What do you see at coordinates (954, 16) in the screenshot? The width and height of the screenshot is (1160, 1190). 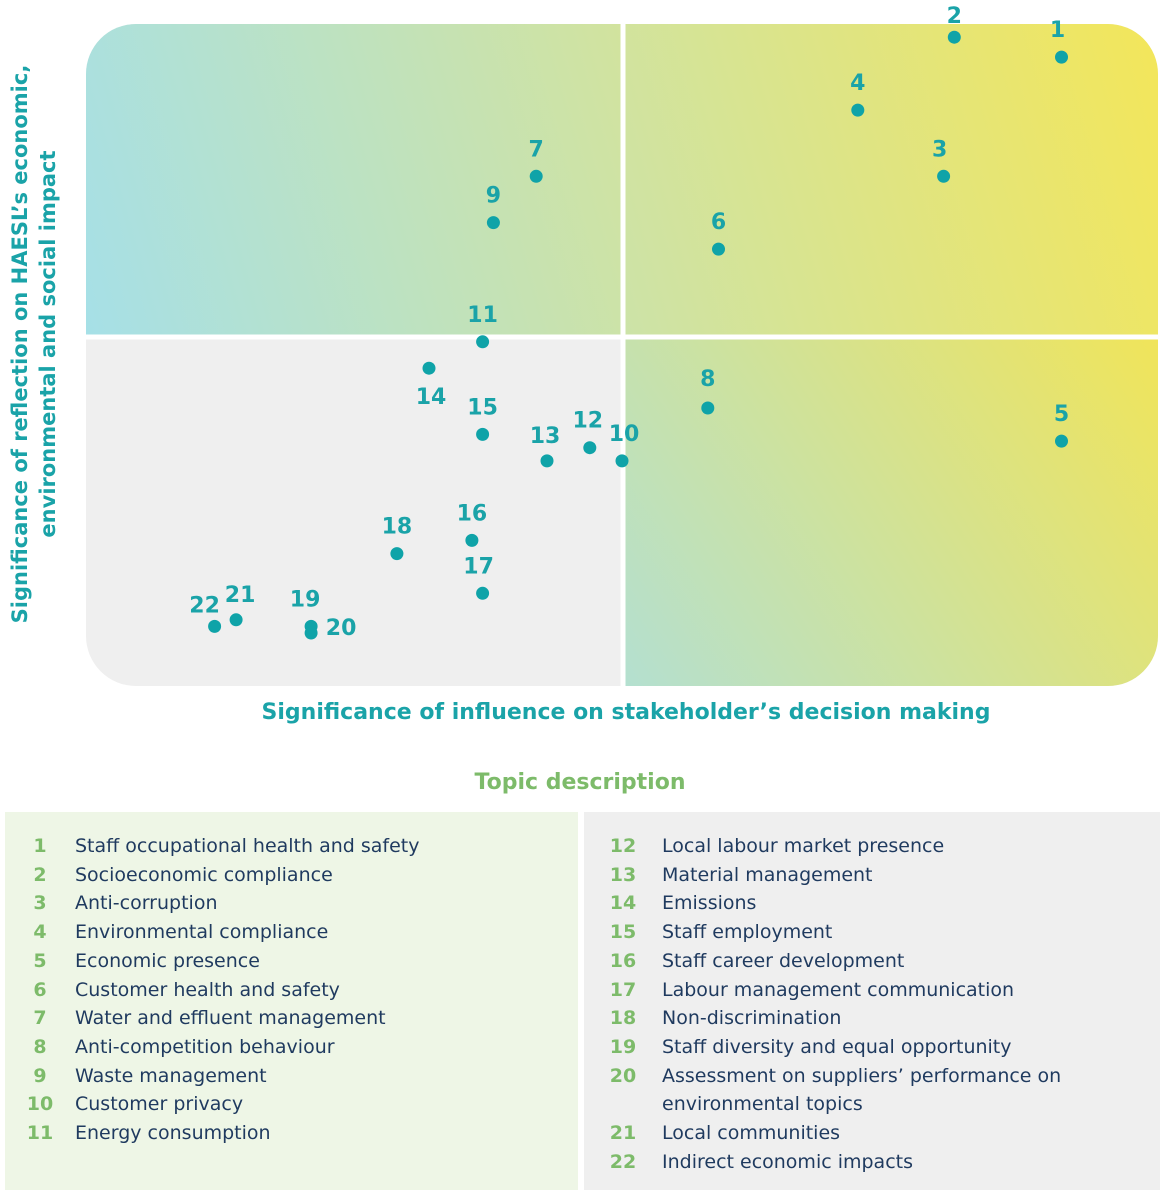 I see `data-label-2: 2` at bounding box center [954, 16].